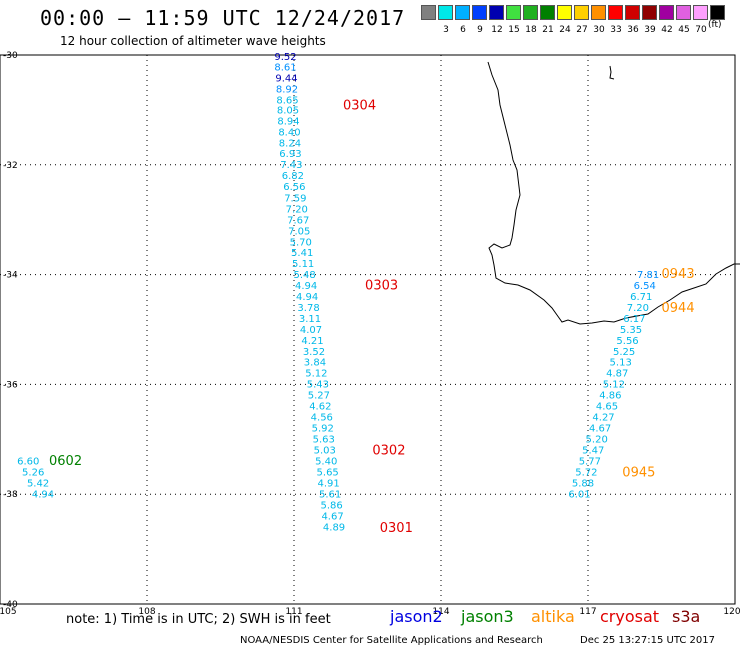  Describe the element at coordinates (641, 297) in the screenshot. I see `wave-height-value: 6.71` at that location.